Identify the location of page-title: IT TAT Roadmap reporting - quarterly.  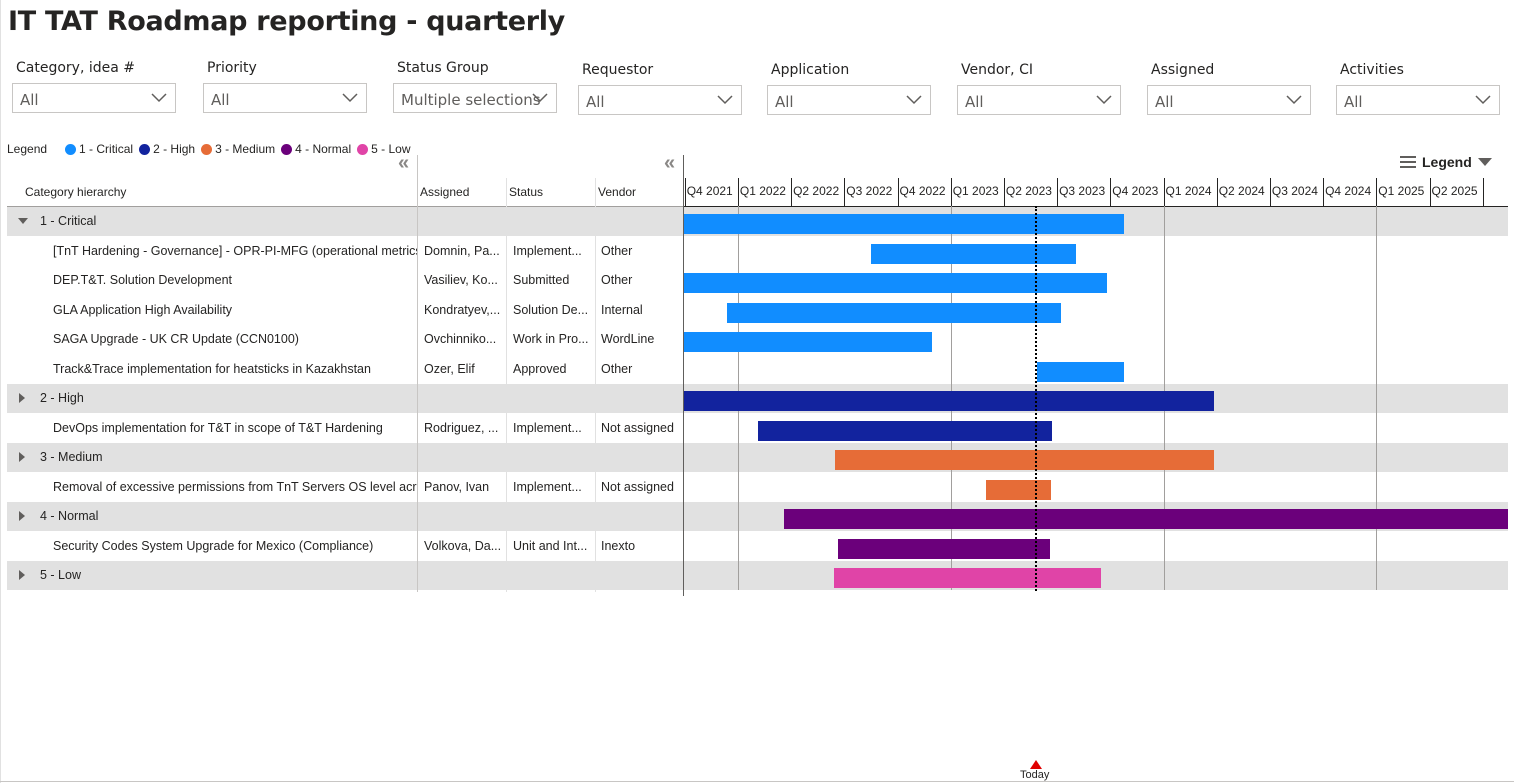
(286, 21).